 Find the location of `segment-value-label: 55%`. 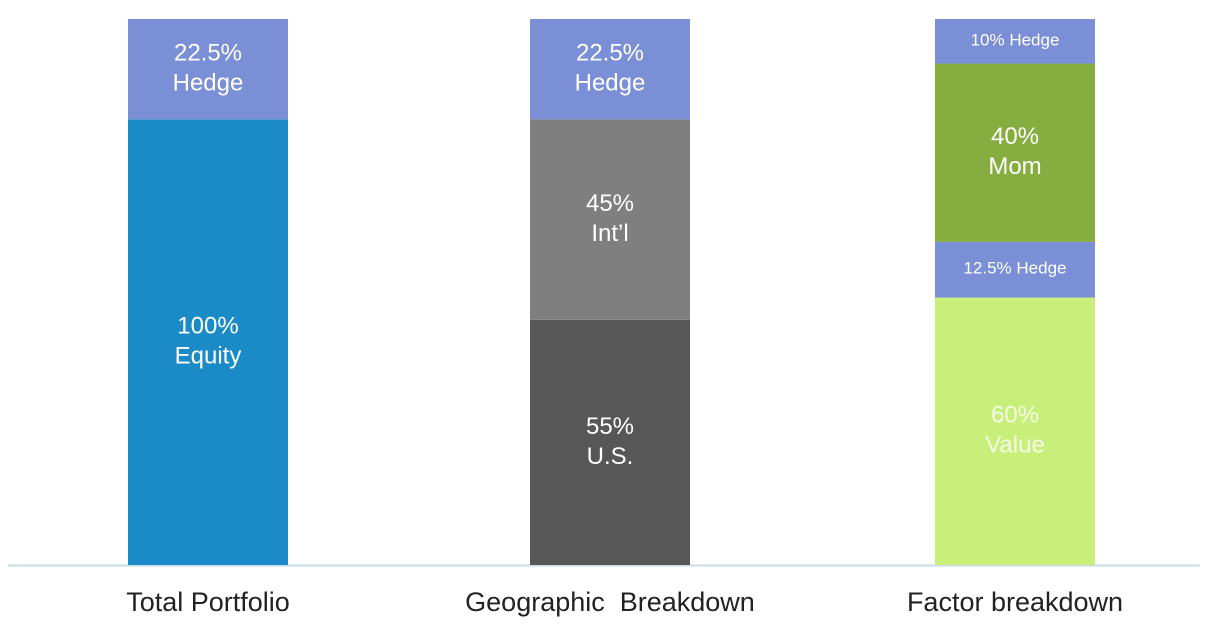

segment-value-label: 55% is located at coordinates (610, 426).